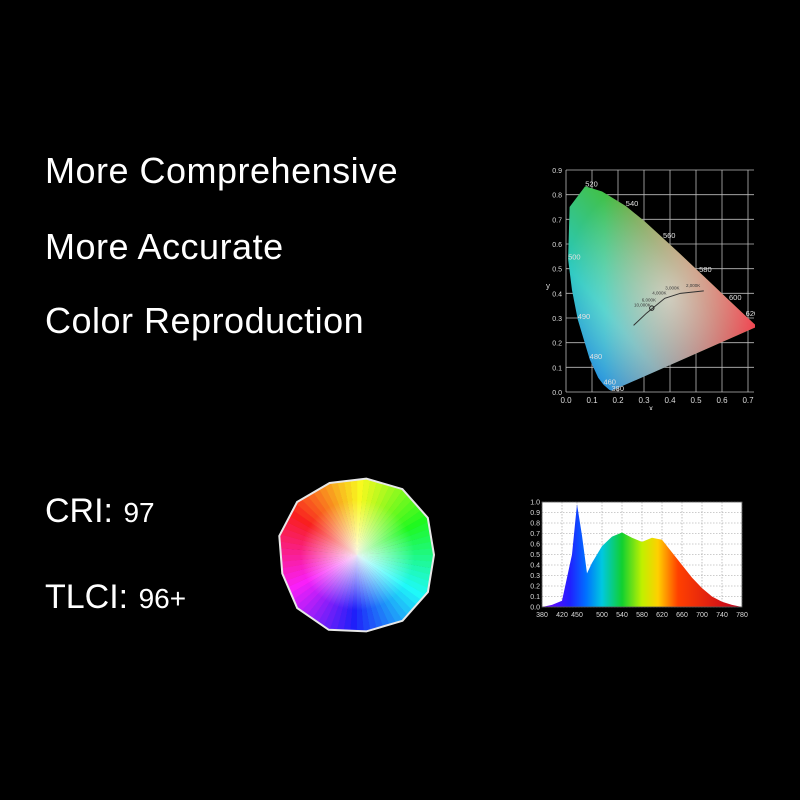 This screenshot has width=800, height=800. Describe the element at coordinates (162, 598) in the screenshot. I see `tlci-value: 96+` at that location.